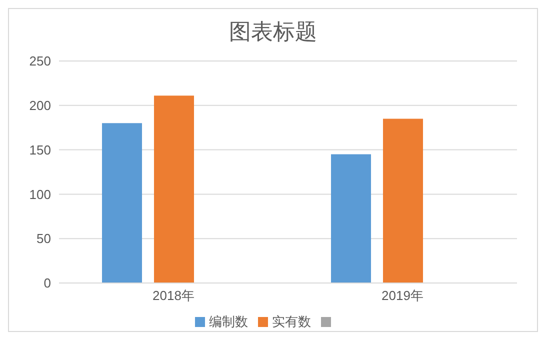  Describe the element at coordinates (173, 296) in the screenshot. I see `x-tick-label: 2018年` at that location.